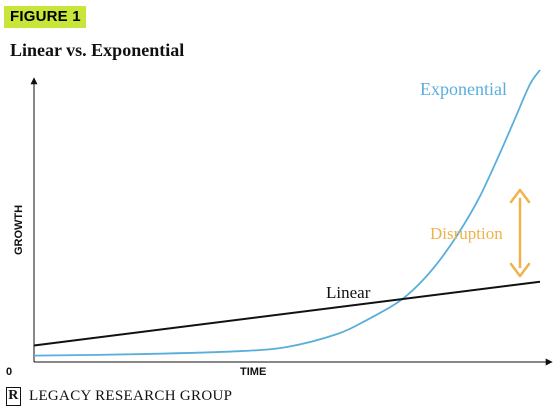 The height and width of the screenshot is (409, 560). What do you see at coordinates (253, 372) in the screenshot?
I see `x-axis-label: TIME` at bounding box center [253, 372].